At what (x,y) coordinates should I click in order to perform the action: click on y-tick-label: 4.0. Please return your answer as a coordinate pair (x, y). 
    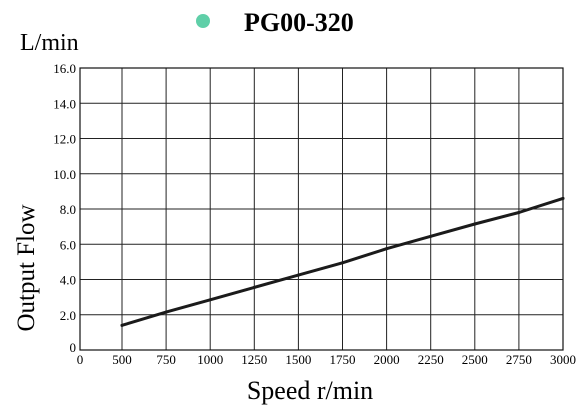
    Looking at the image, I should click on (68, 280).